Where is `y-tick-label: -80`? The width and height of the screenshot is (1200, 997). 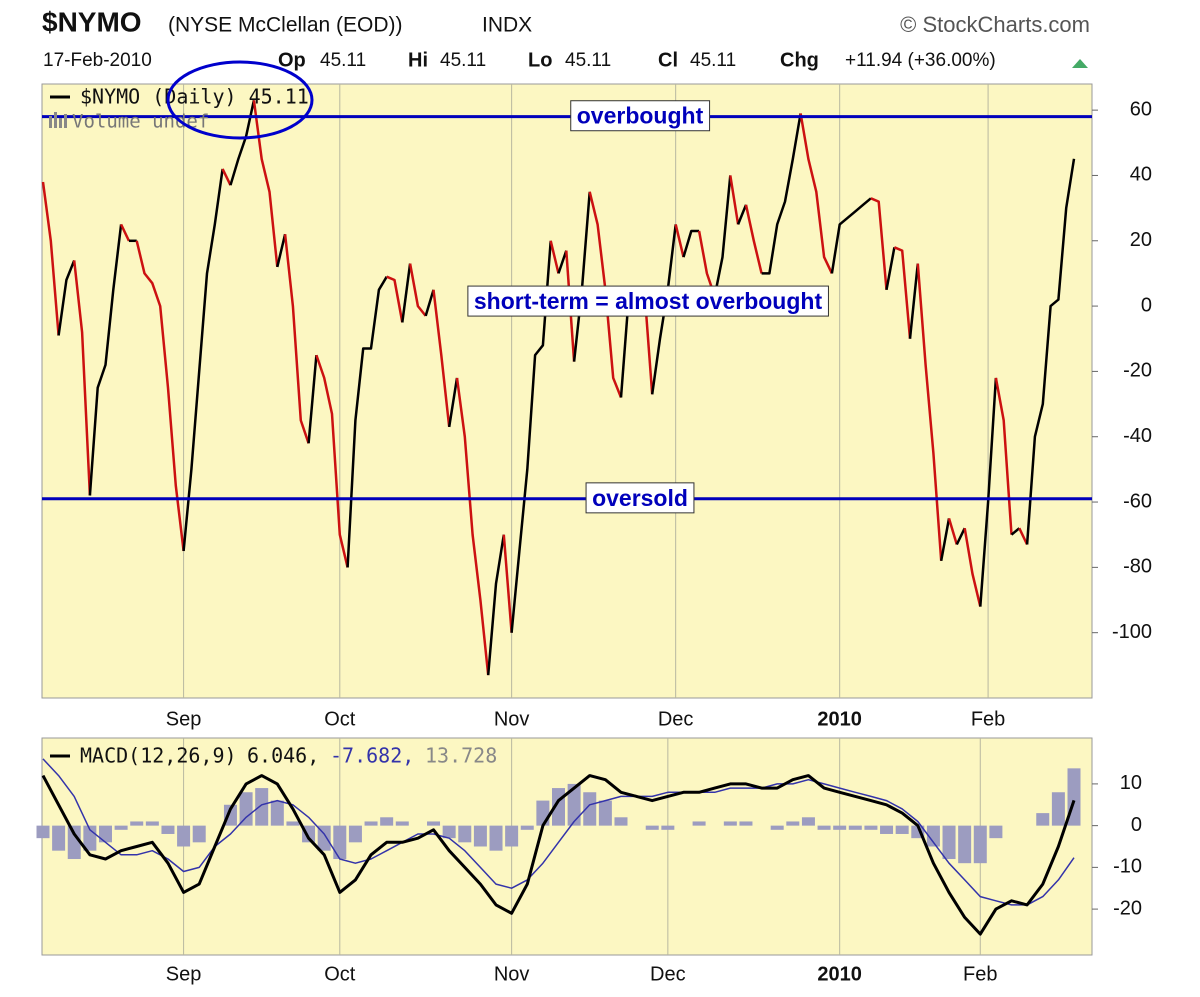 y-tick-label: -80 is located at coordinates (1137, 567).